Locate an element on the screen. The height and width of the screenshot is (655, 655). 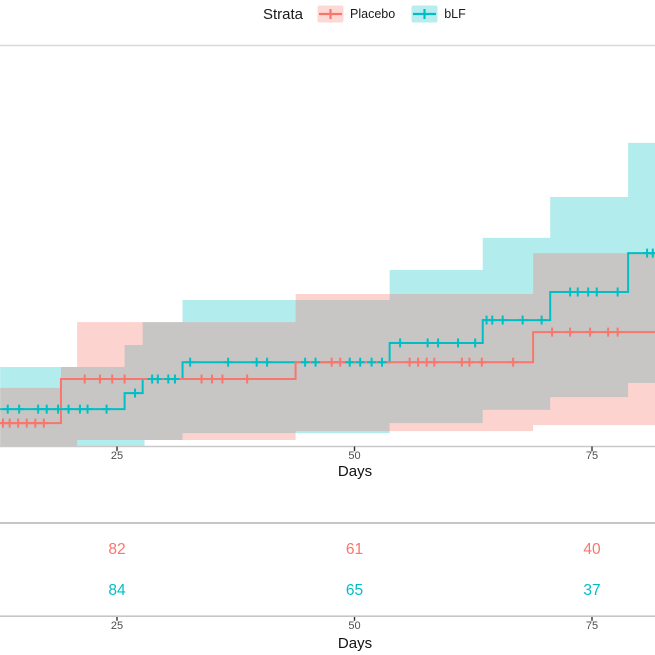
legend-item-blf: bLF is located at coordinates (438, 14).